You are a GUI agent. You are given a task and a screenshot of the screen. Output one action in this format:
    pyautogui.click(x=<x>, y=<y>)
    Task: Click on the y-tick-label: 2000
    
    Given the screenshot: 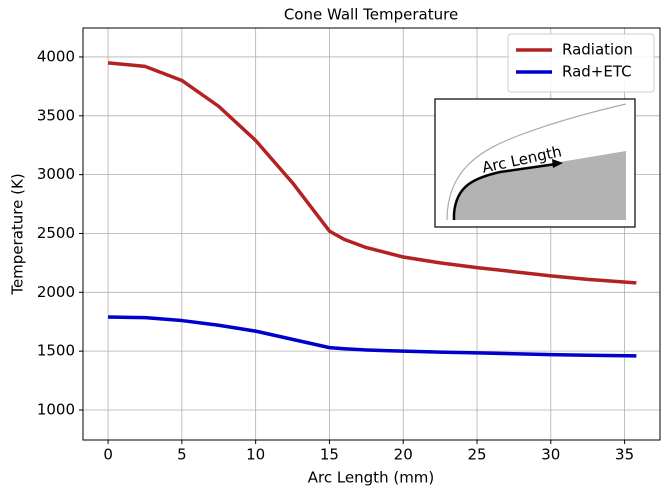 What is the action you would take?
    pyautogui.click(x=56, y=292)
    